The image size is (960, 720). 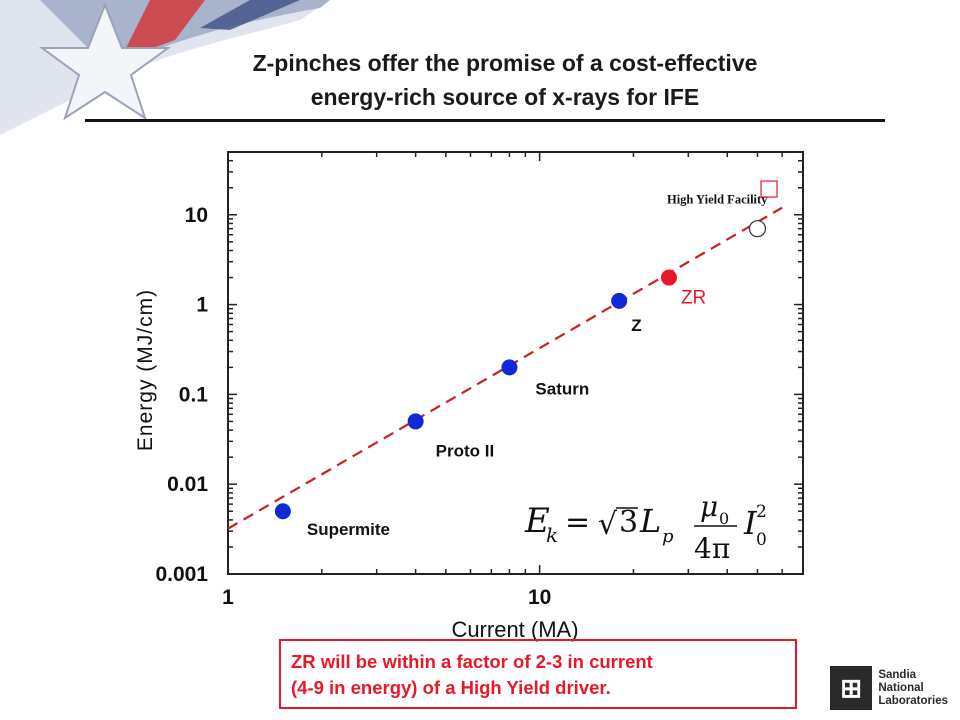 I want to click on svg-text: μ, so click(x=709, y=506).